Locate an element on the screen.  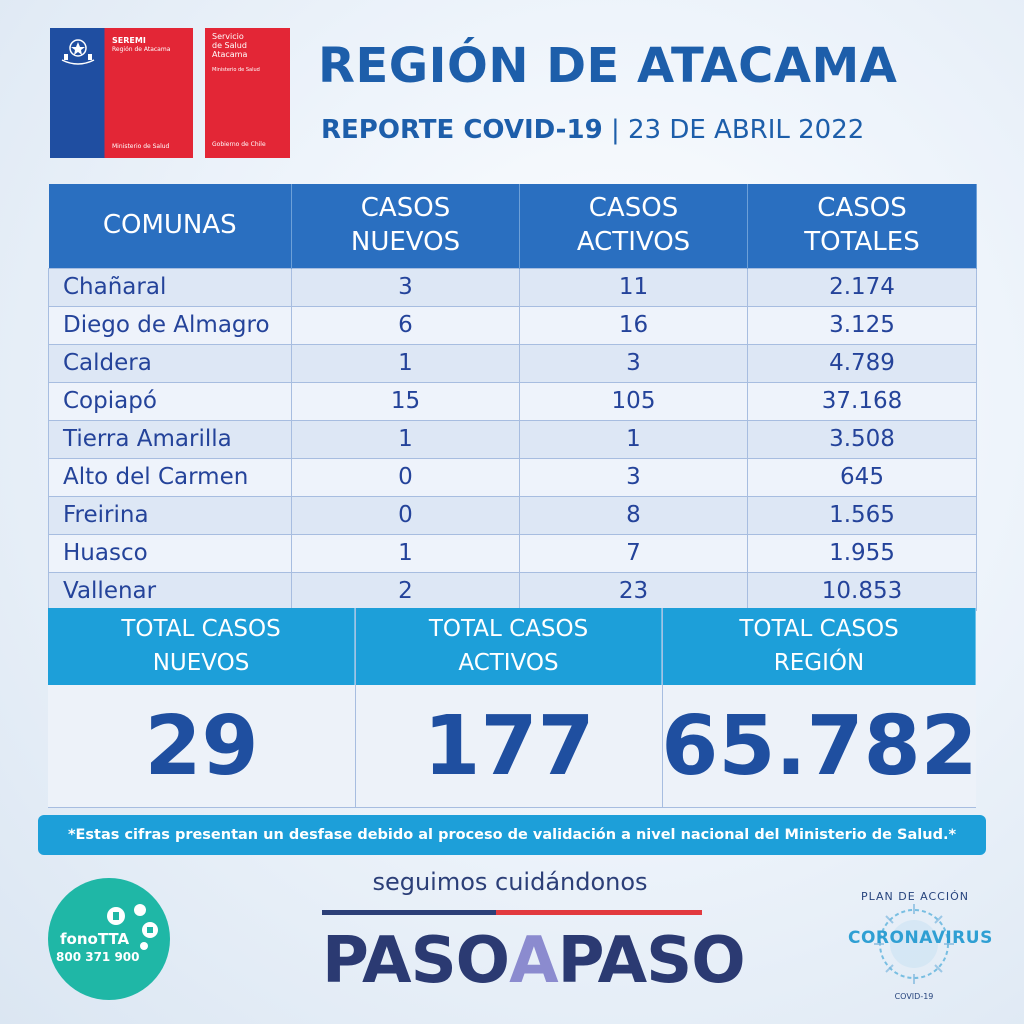
nuevos-cell: 6 is located at coordinates (405, 325).